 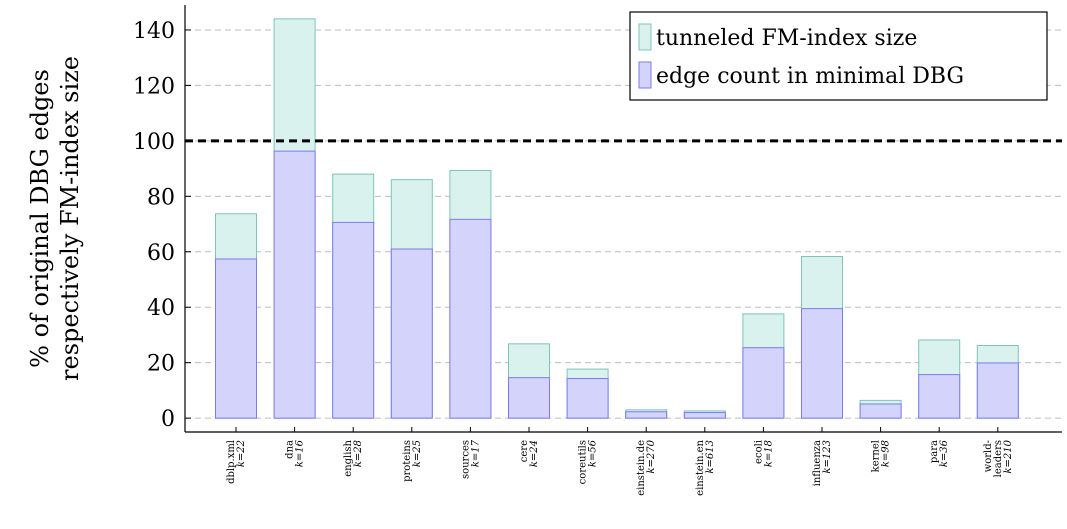 What do you see at coordinates (154, 31) in the screenshot?
I see `y-tick-label: 140` at bounding box center [154, 31].